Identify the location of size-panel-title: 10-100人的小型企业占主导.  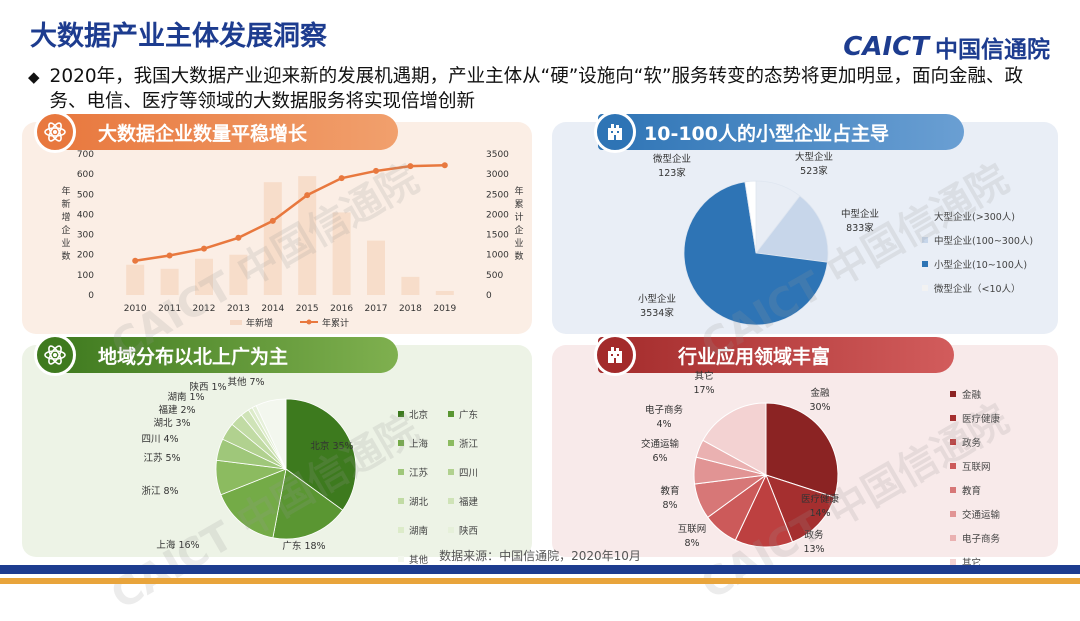
(781, 132).